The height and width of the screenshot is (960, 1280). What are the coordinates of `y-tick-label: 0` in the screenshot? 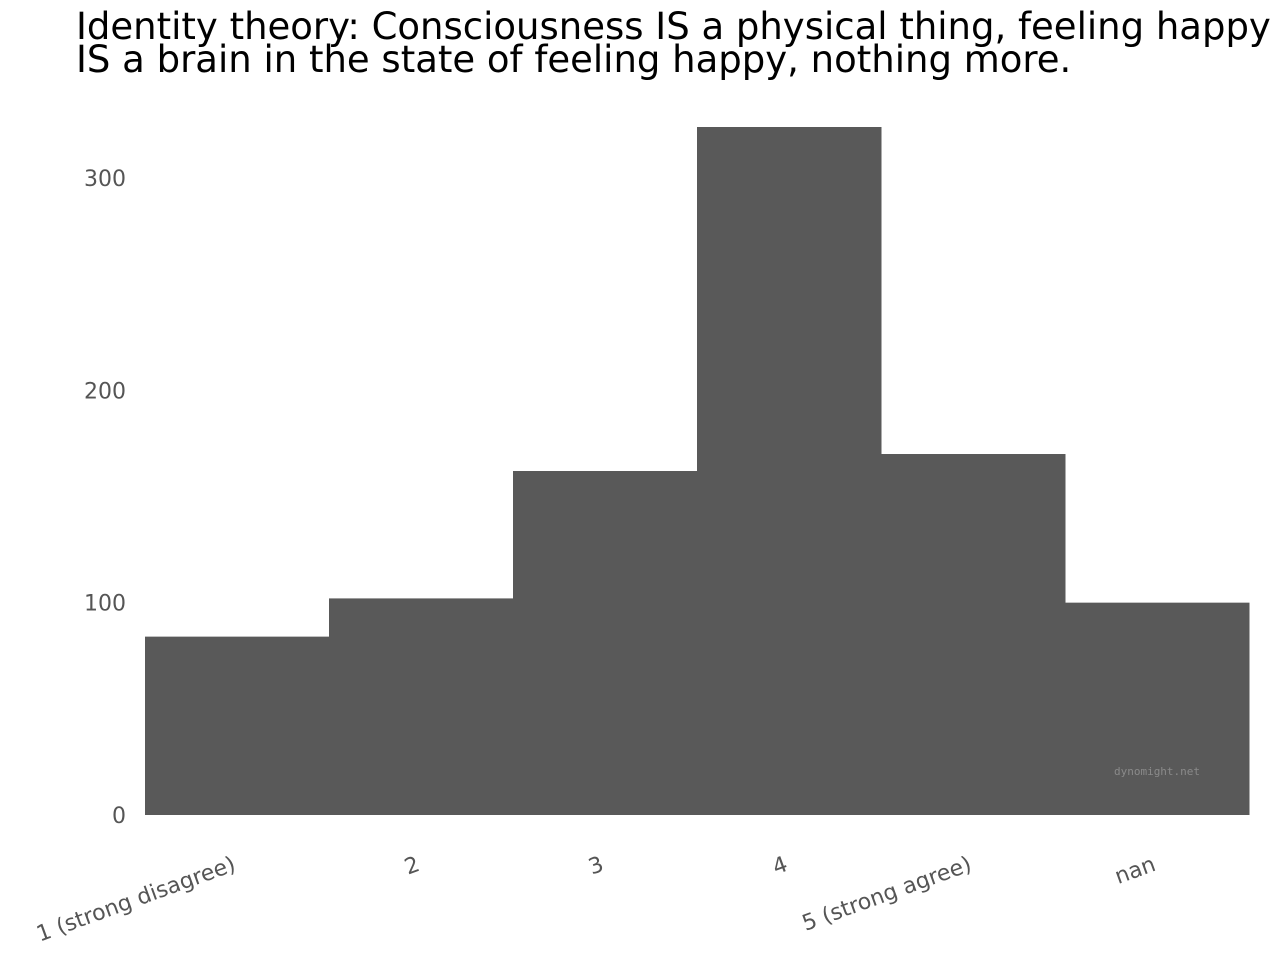 It's located at (119, 816).